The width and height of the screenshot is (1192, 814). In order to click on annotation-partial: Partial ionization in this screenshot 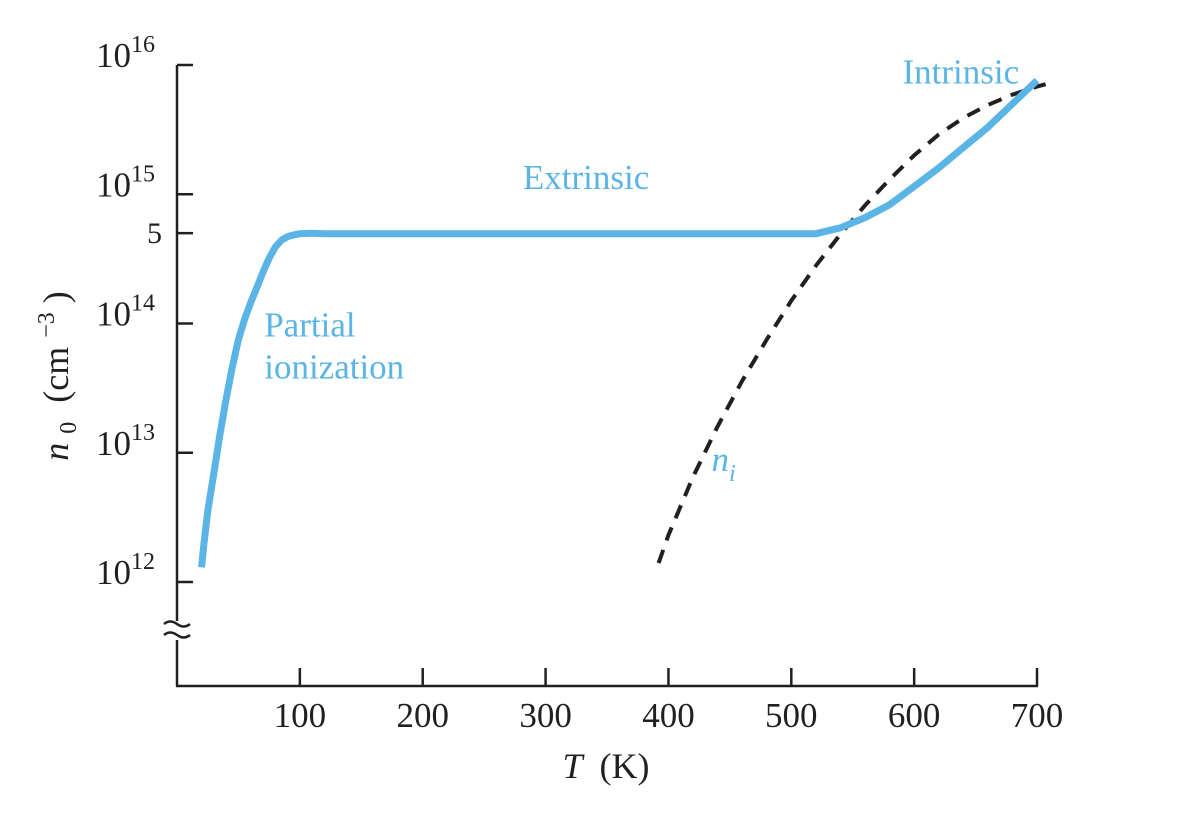, I will do `click(334, 346)`.